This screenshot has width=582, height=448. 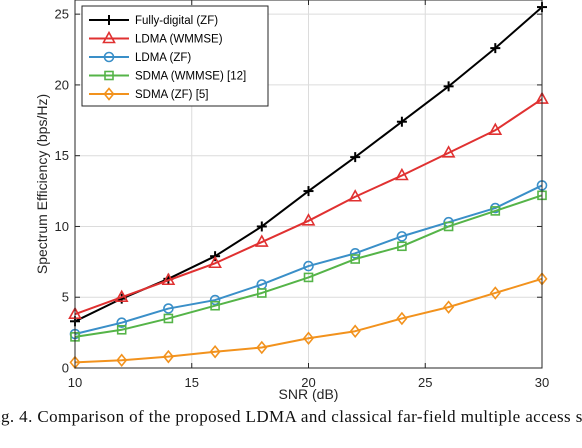 I want to click on x-tick-label: 30, so click(x=542, y=382).